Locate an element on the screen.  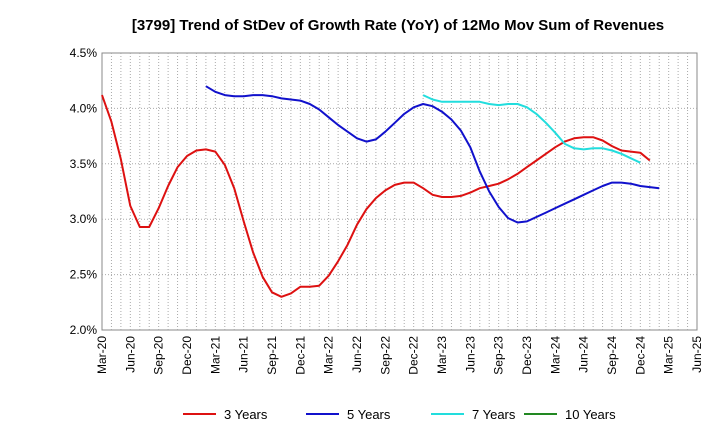
y-tick-label: 4.0% is located at coordinates (84, 108).